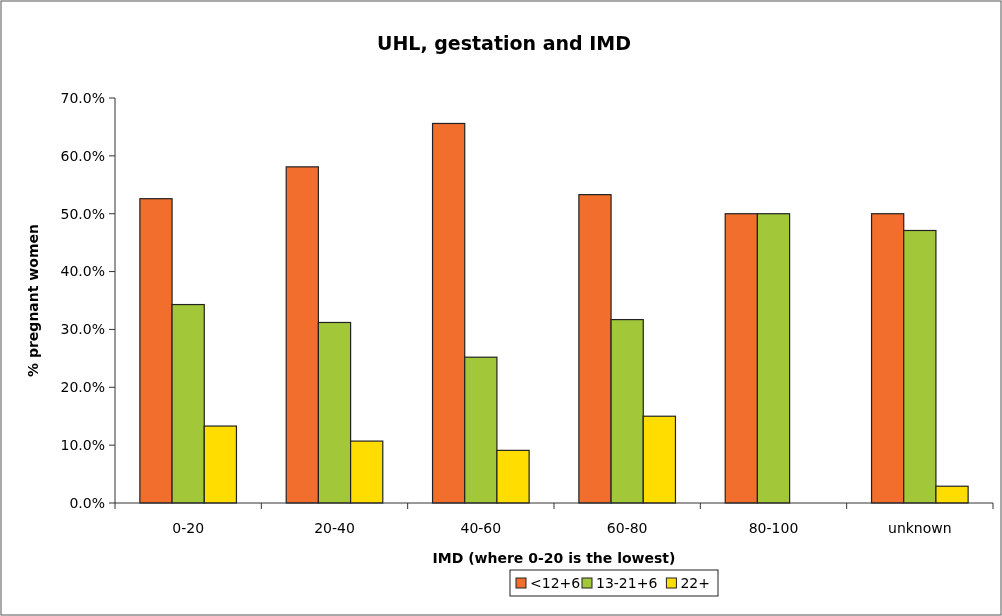 The width and height of the screenshot is (1002, 616). I want to click on legend-label: 22+, so click(695, 582).